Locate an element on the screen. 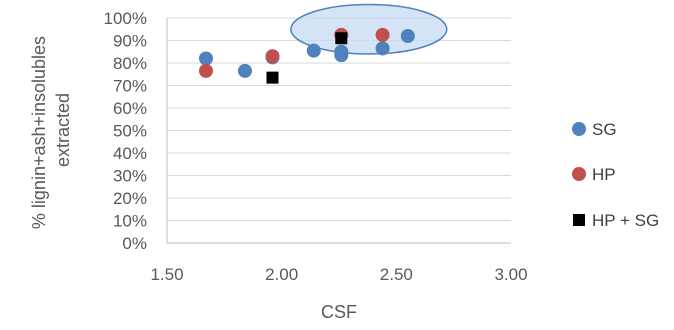  legend-label-hp: HP is located at coordinates (604, 174).